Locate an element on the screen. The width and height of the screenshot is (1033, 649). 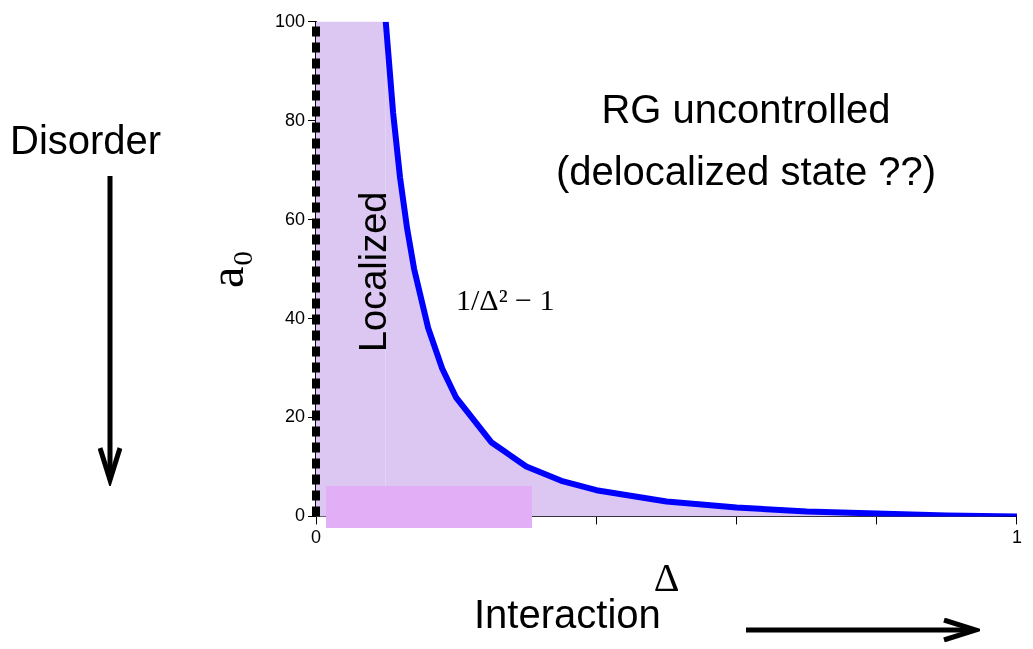
y-tick-label: 40 is located at coordinates (294, 317).